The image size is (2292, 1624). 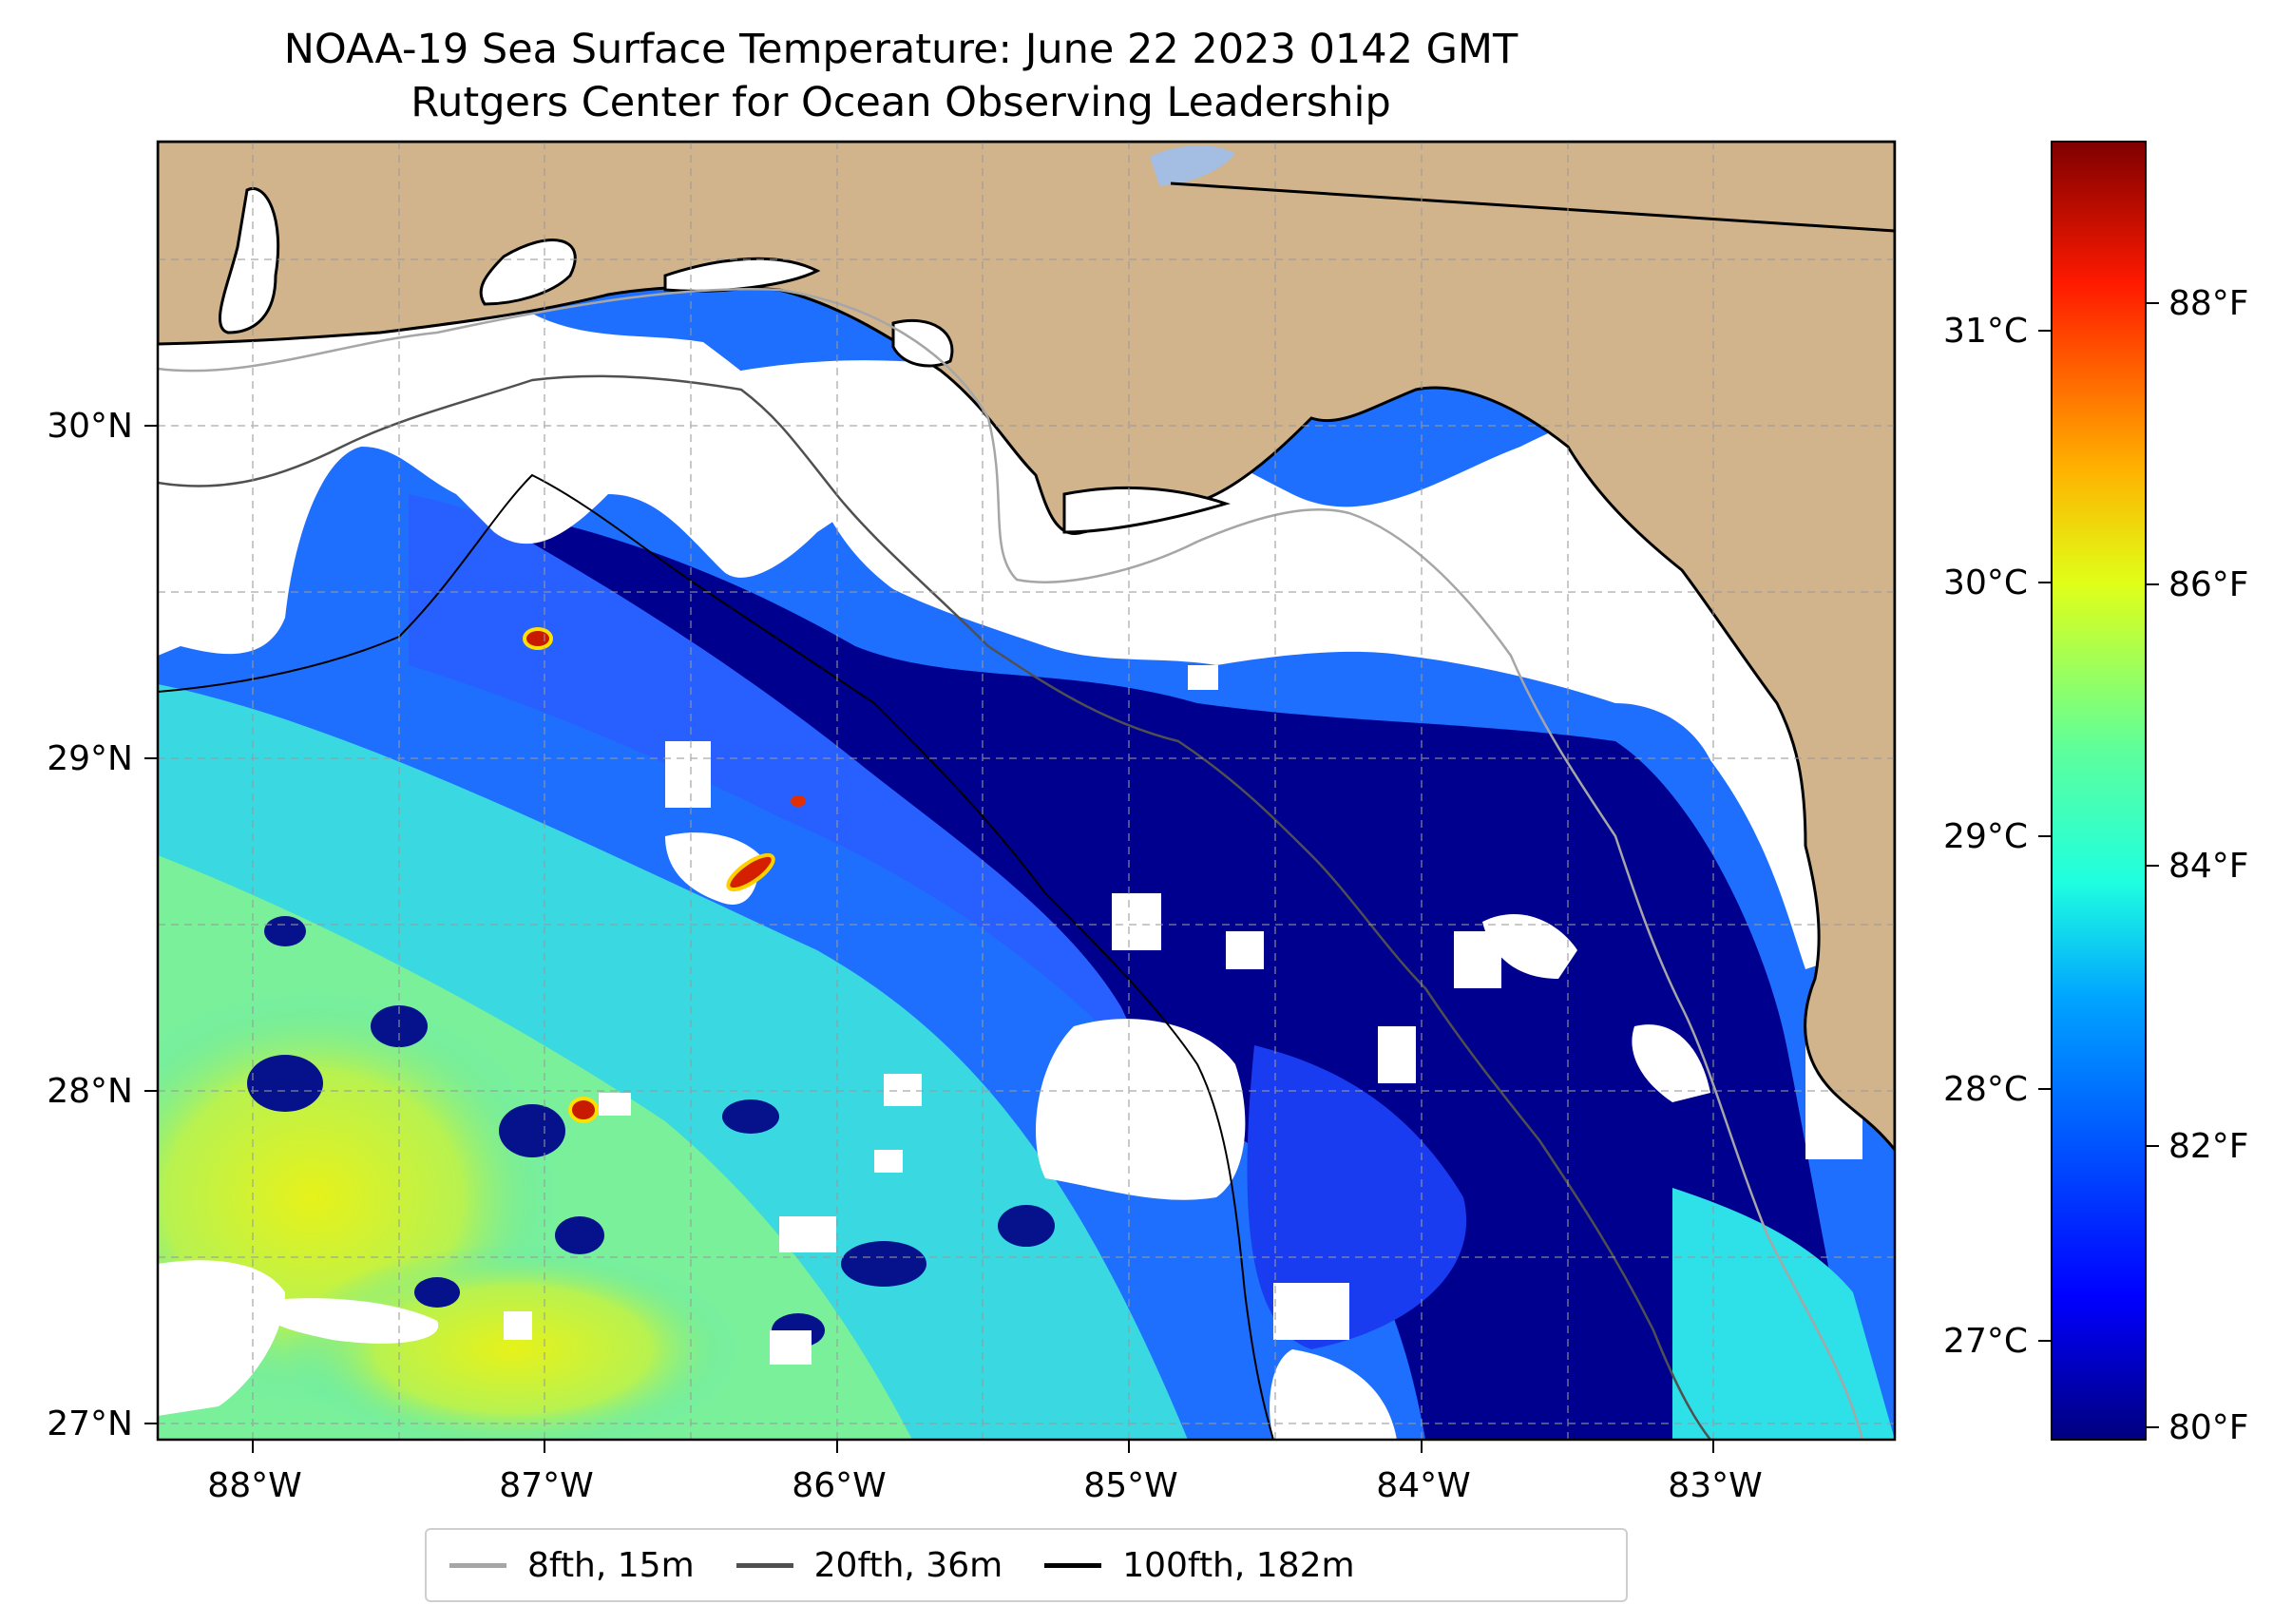 What do you see at coordinates (90, 426) in the screenshot?
I see `lat-tick-30n: 30°N` at bounding box center [90, 426].